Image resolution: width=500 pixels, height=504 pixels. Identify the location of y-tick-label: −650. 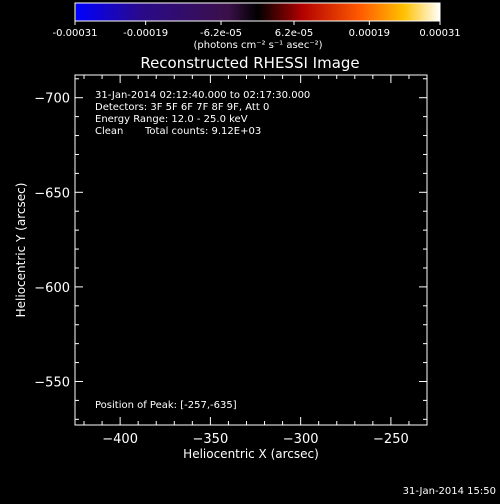
(52, 193).